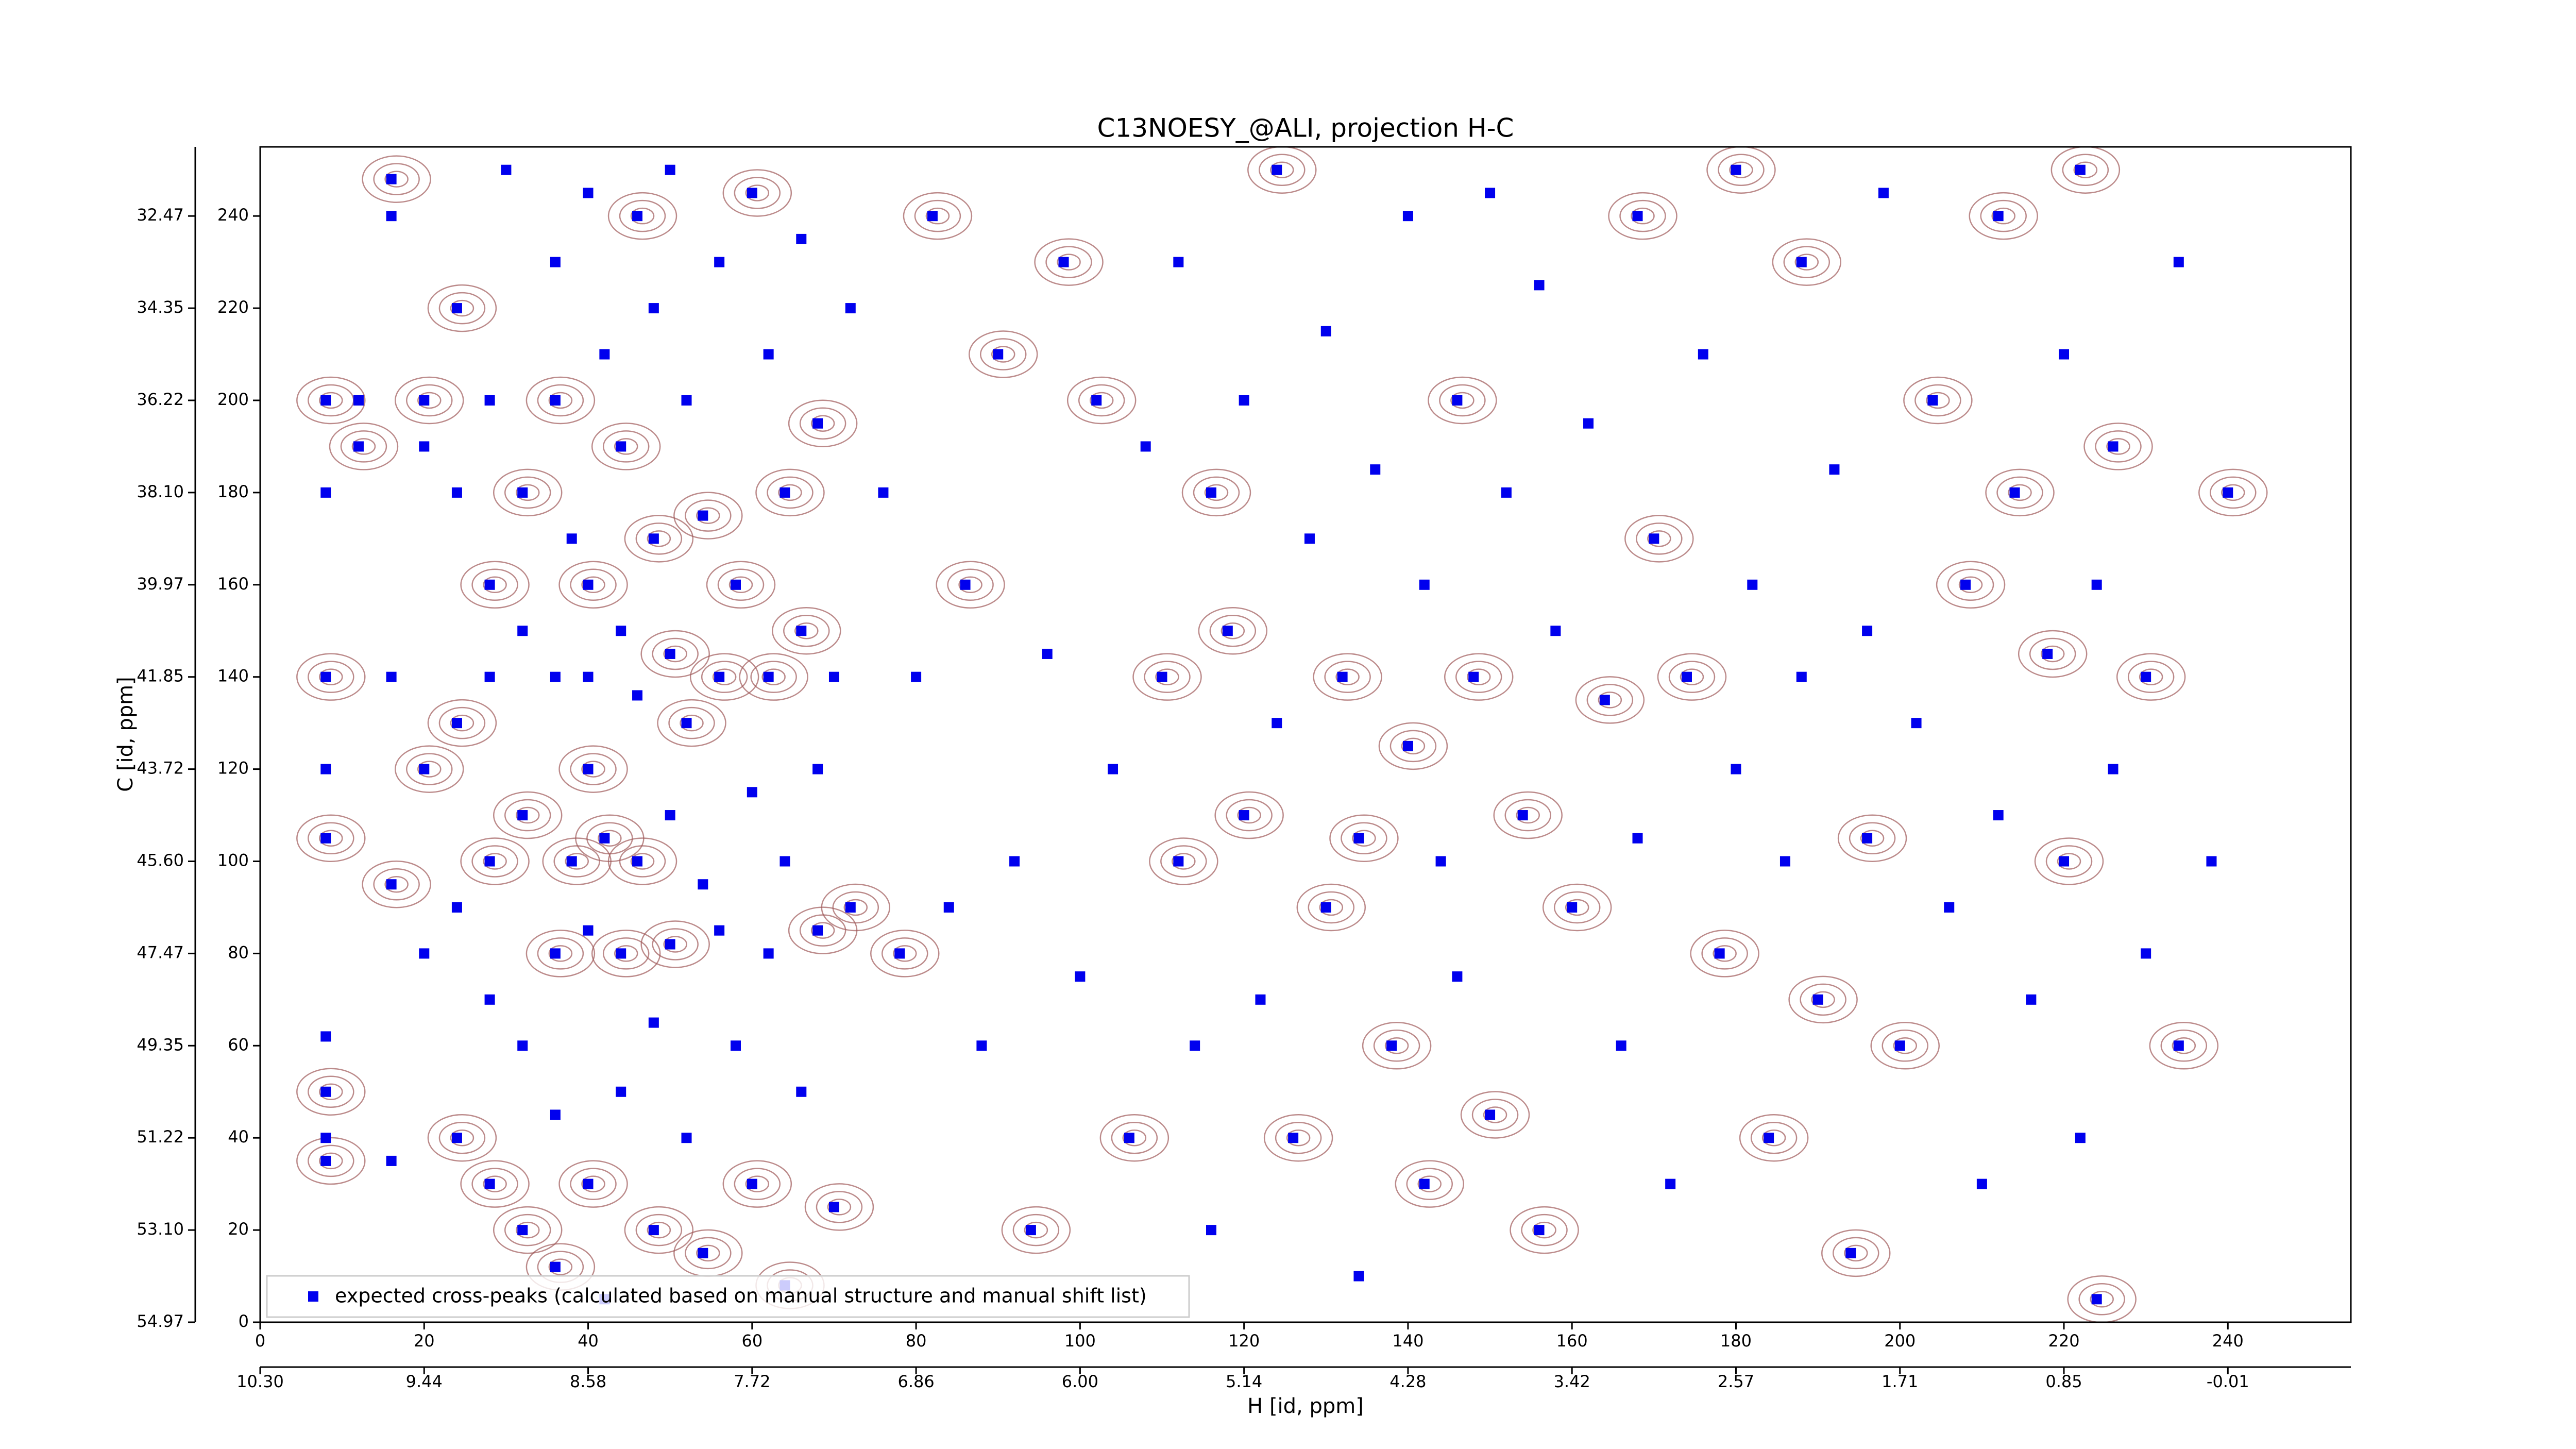 This screenshot has width=2576, height=1449. I want to click on legend-marker, so click(313, 1296).